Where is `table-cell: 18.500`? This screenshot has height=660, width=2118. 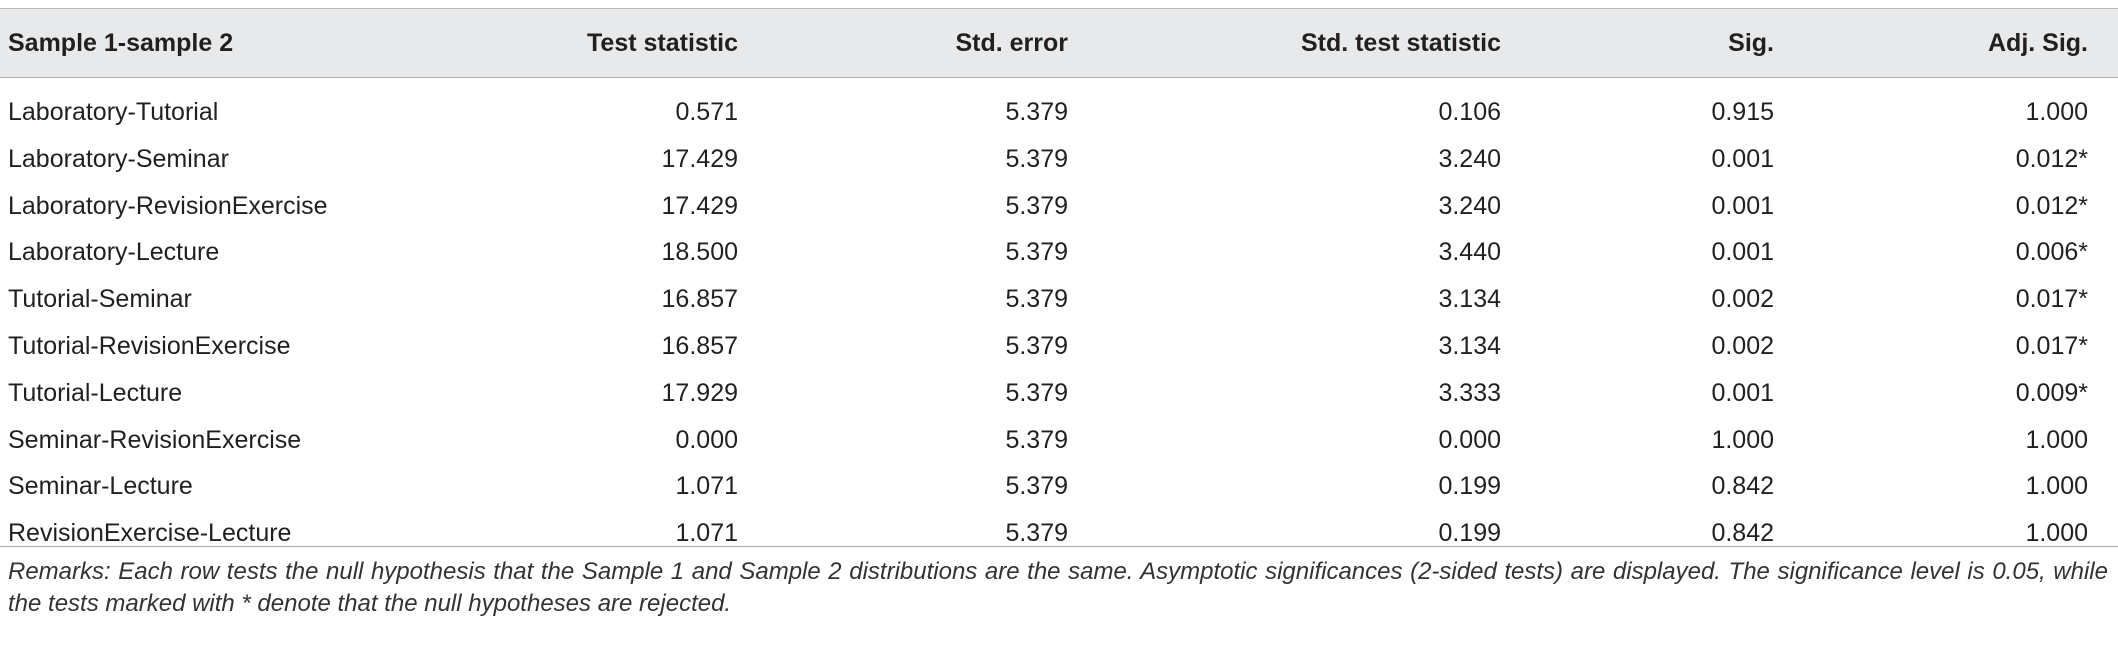
table-cell: 18.500 is located at coordinates (699, 252).